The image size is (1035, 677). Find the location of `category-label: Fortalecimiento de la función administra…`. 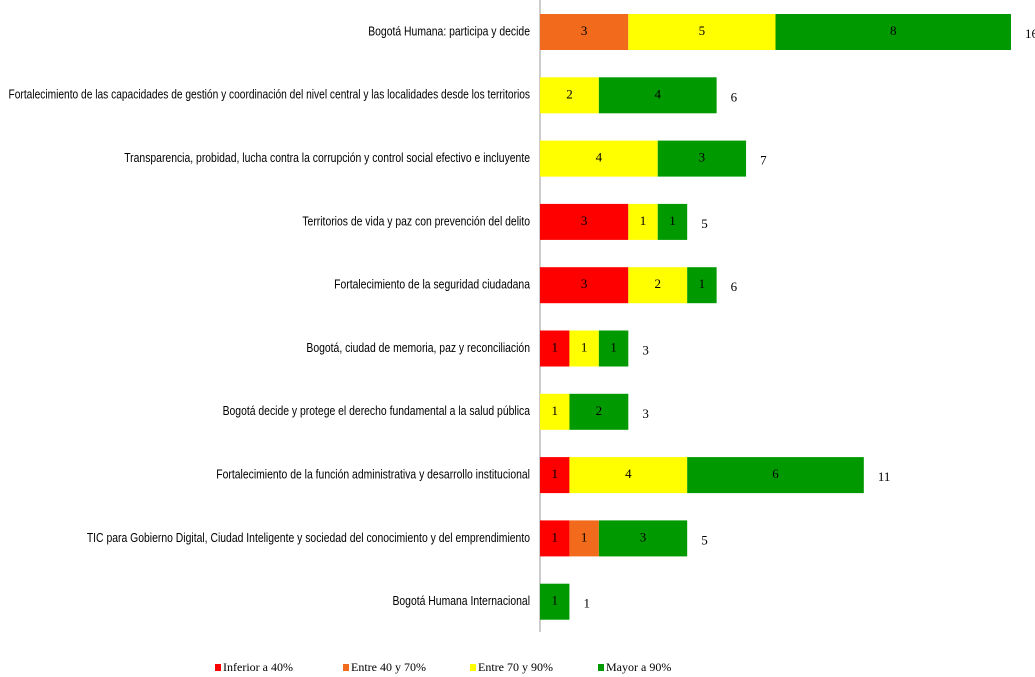

category-label: Fortalecimiento de la función administra… is located at coordinates (373, 474).